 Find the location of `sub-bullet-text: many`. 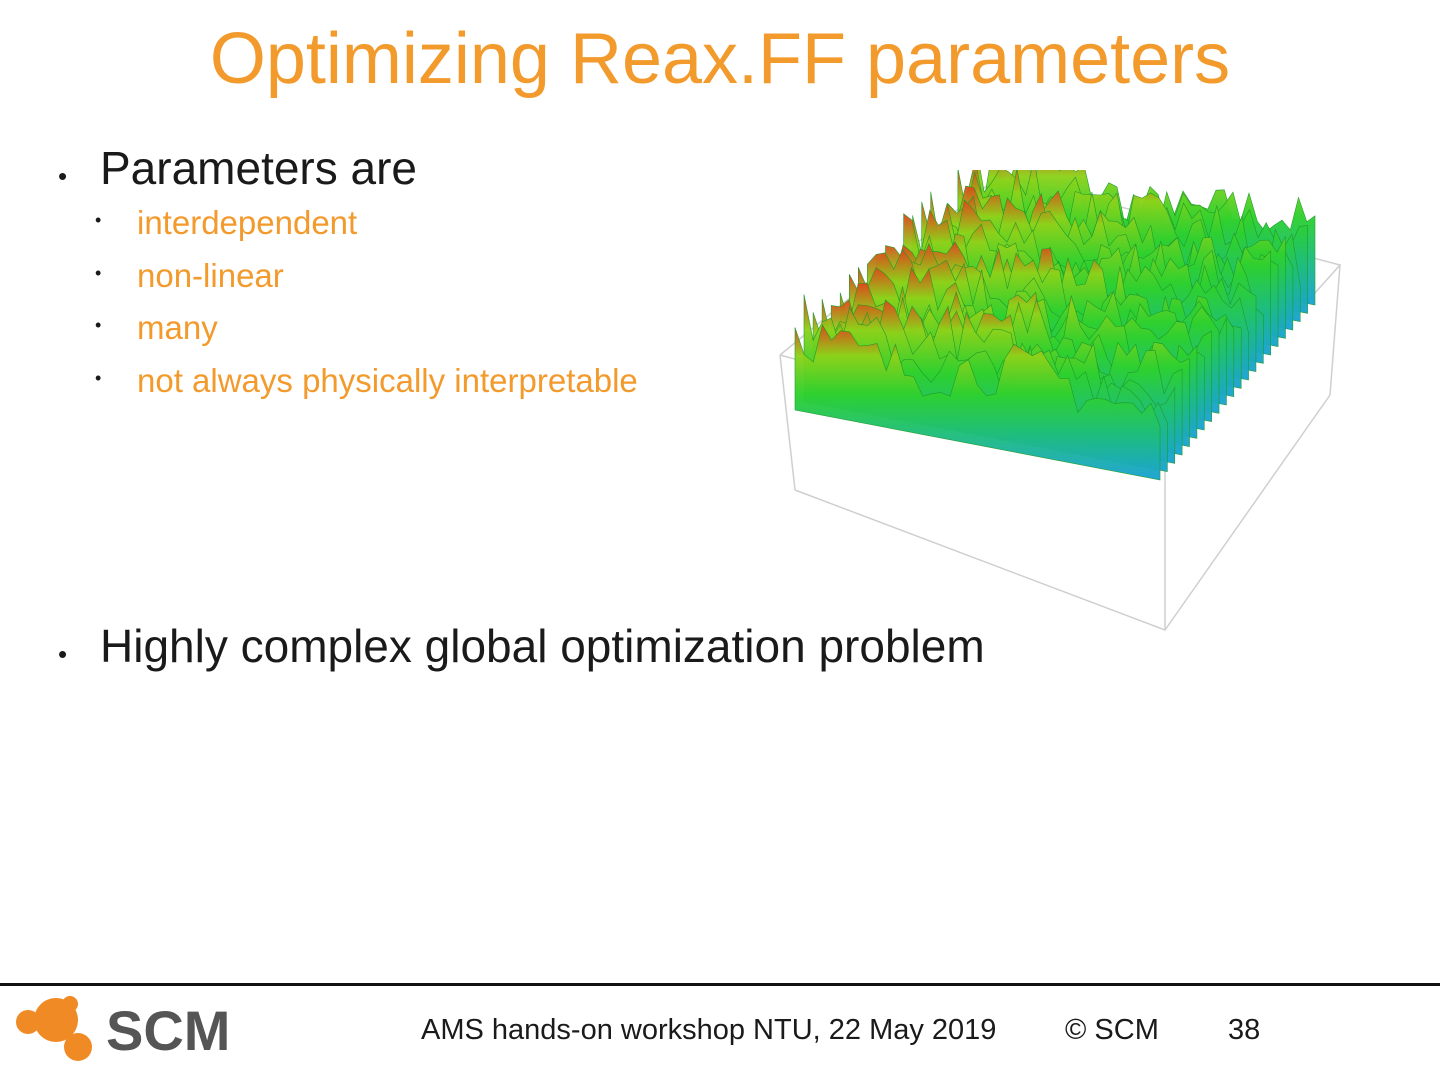

sub-bullet-text: many is located at coordinates (177, 327).